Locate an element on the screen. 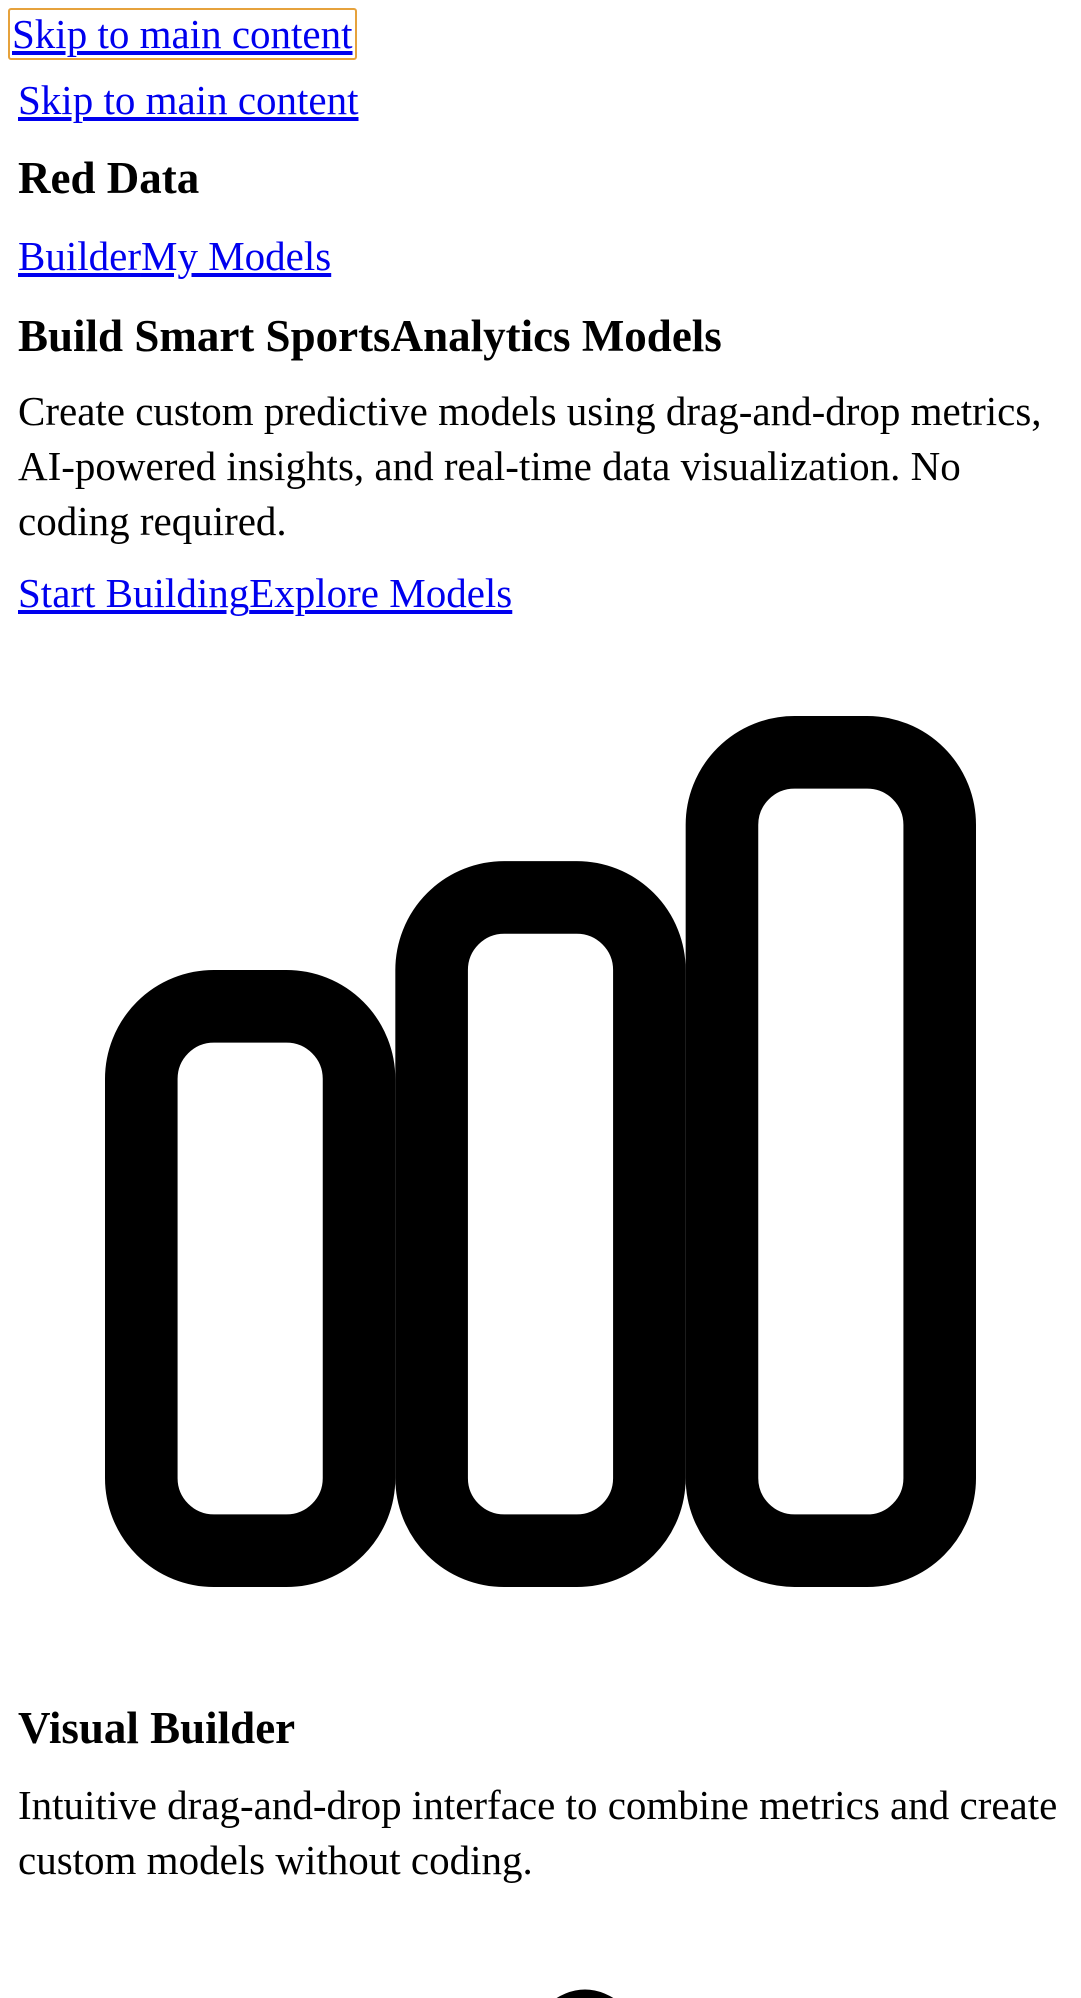  hero-title: Build Smart SportsAnalytics Models is located at coordinates (370, 336).